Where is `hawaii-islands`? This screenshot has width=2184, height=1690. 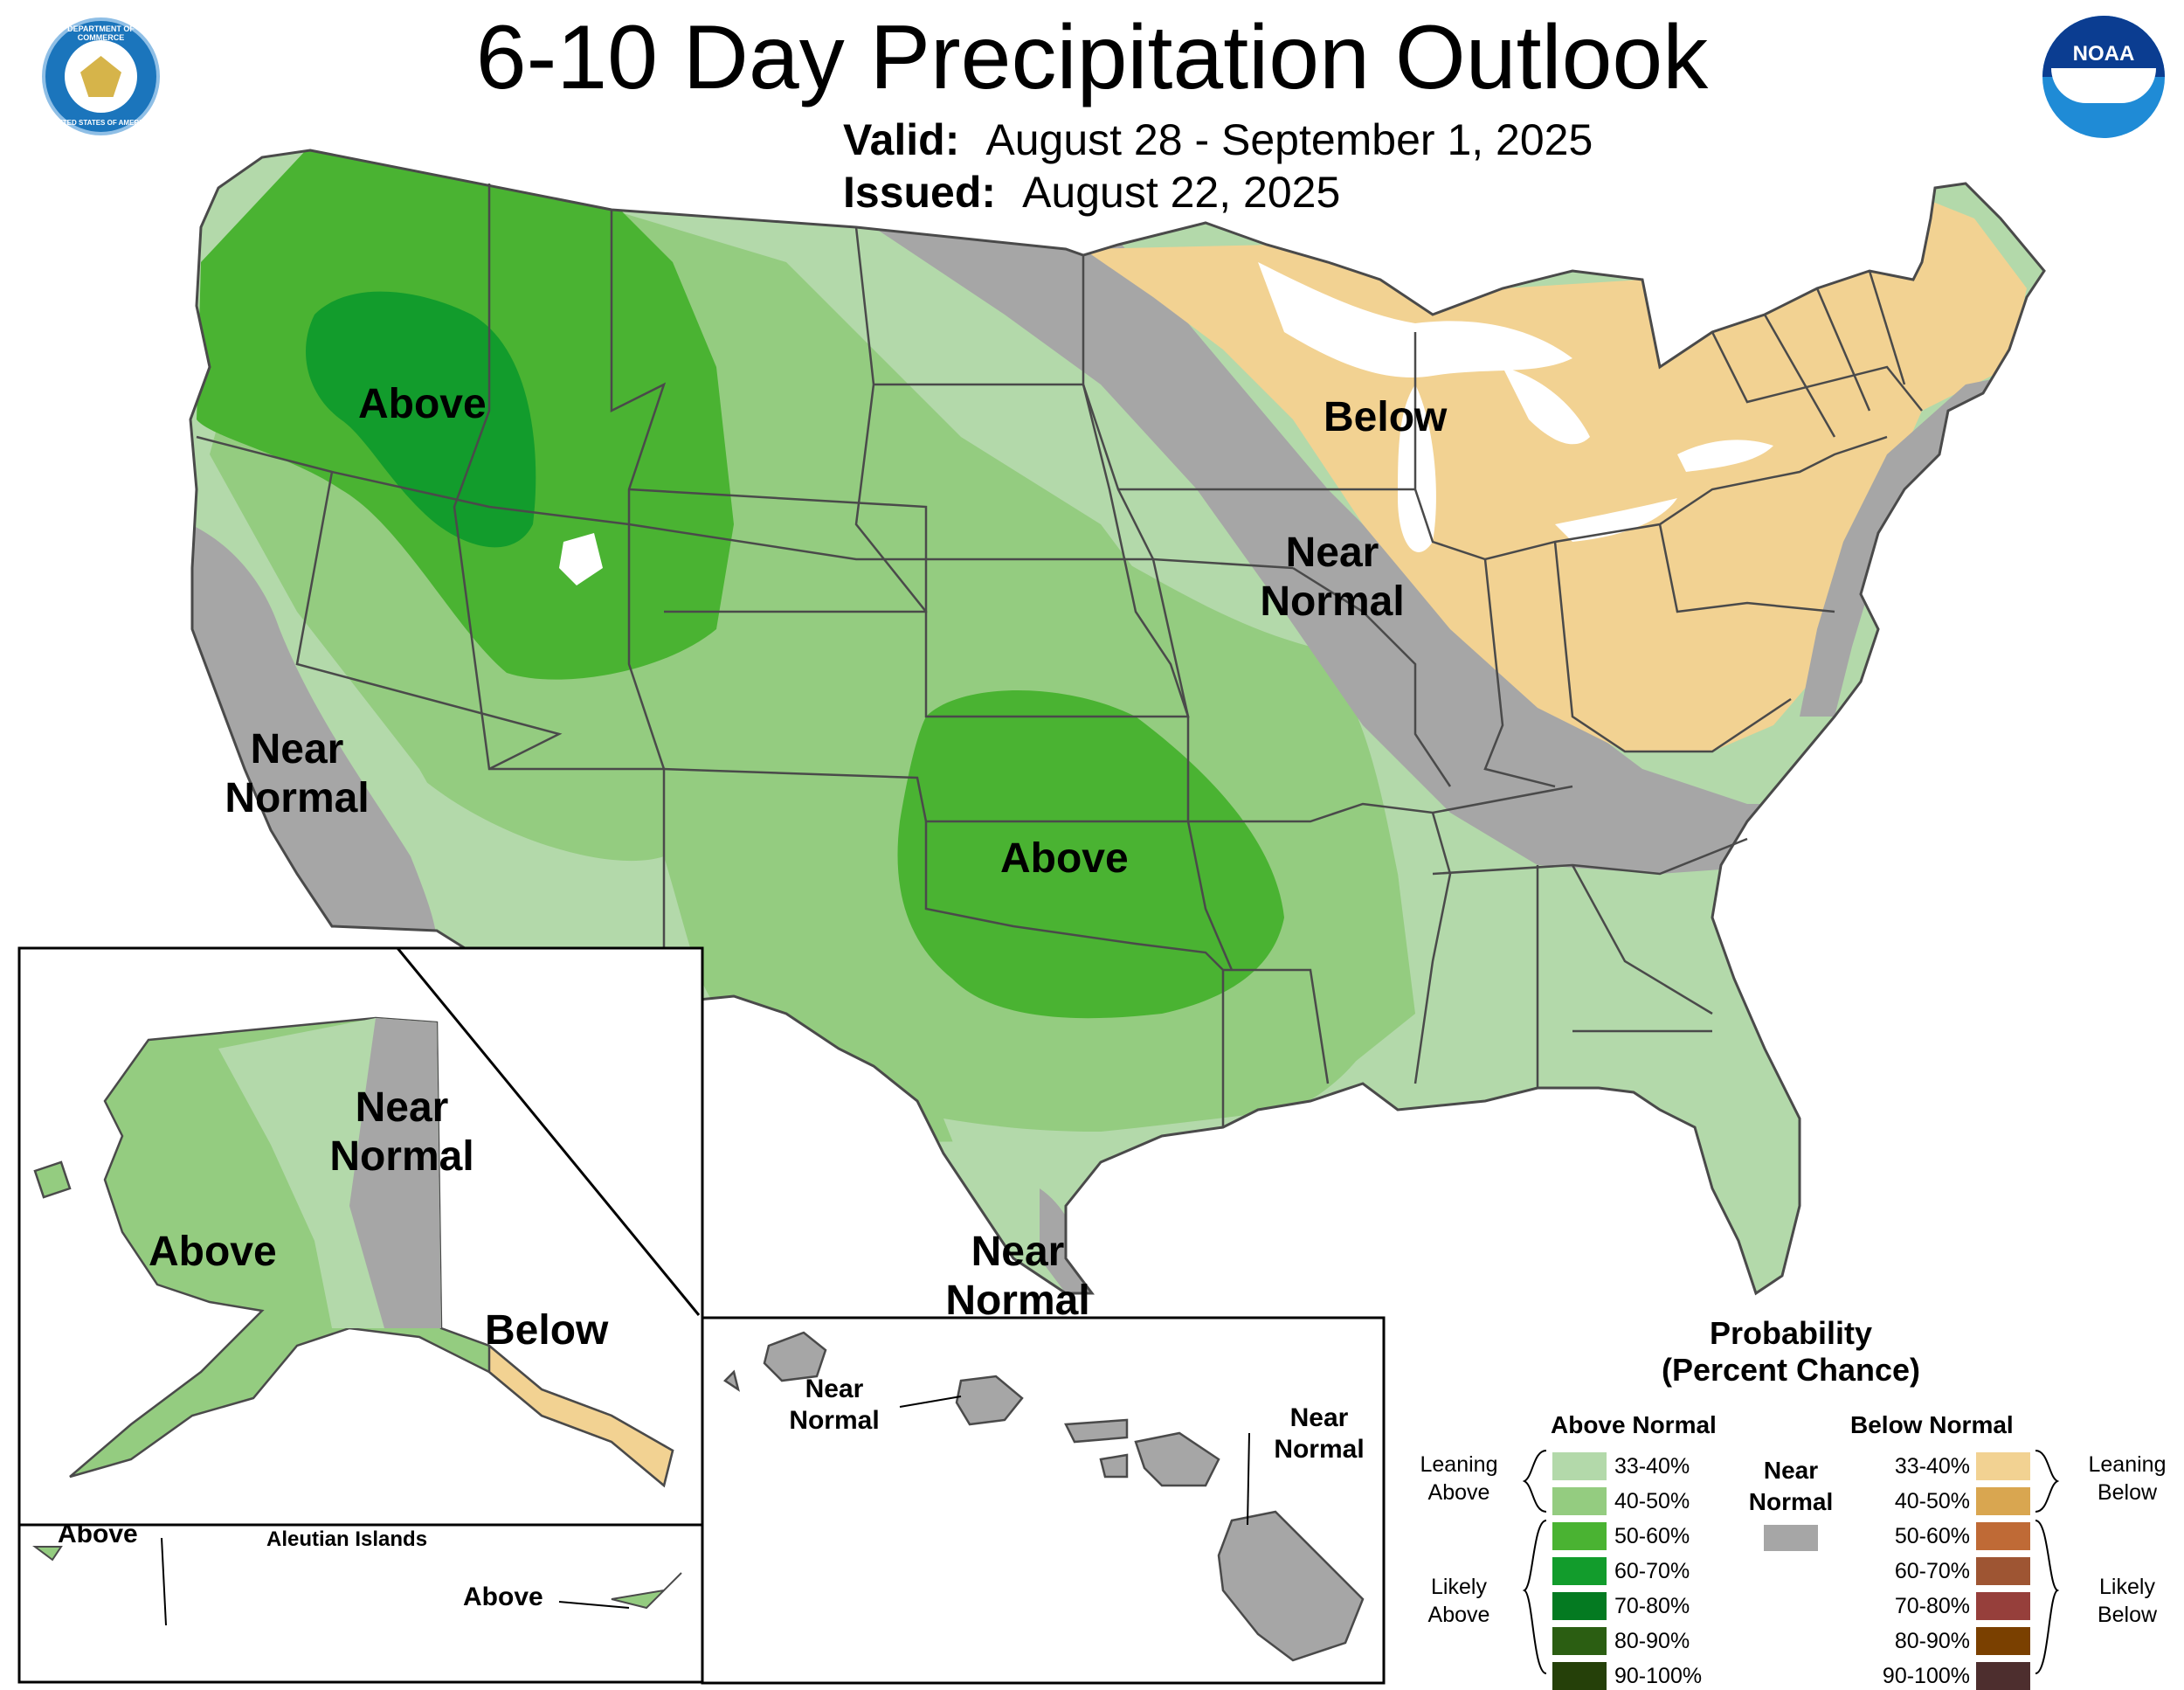
hawaii-islands is located at coordinates (1044, 1496).